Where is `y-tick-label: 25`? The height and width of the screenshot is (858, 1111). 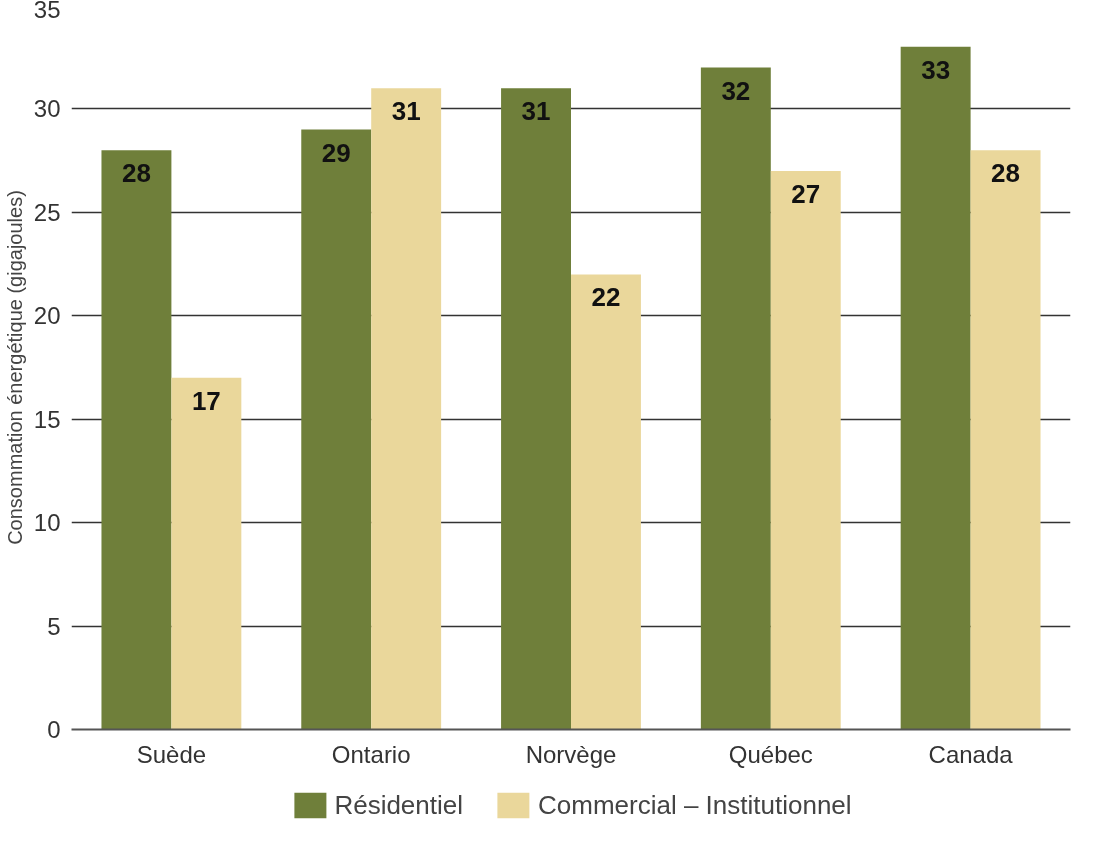 y-tick-label: 25 is located at coordinates (47, 212).